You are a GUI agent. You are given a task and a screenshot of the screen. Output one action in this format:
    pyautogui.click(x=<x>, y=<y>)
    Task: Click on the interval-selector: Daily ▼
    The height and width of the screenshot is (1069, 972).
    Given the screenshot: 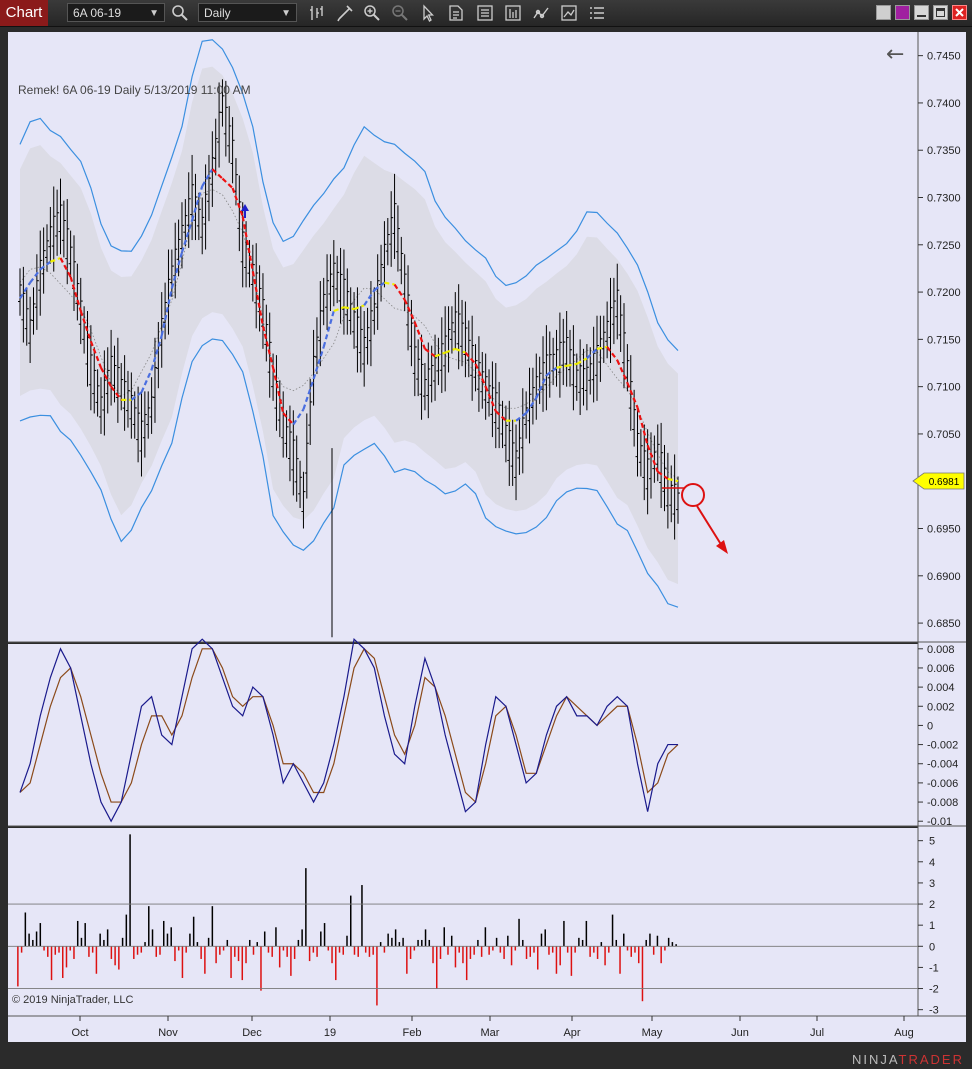 What is the action you would take?
    pyautogui.click(x=247, y=12)
    